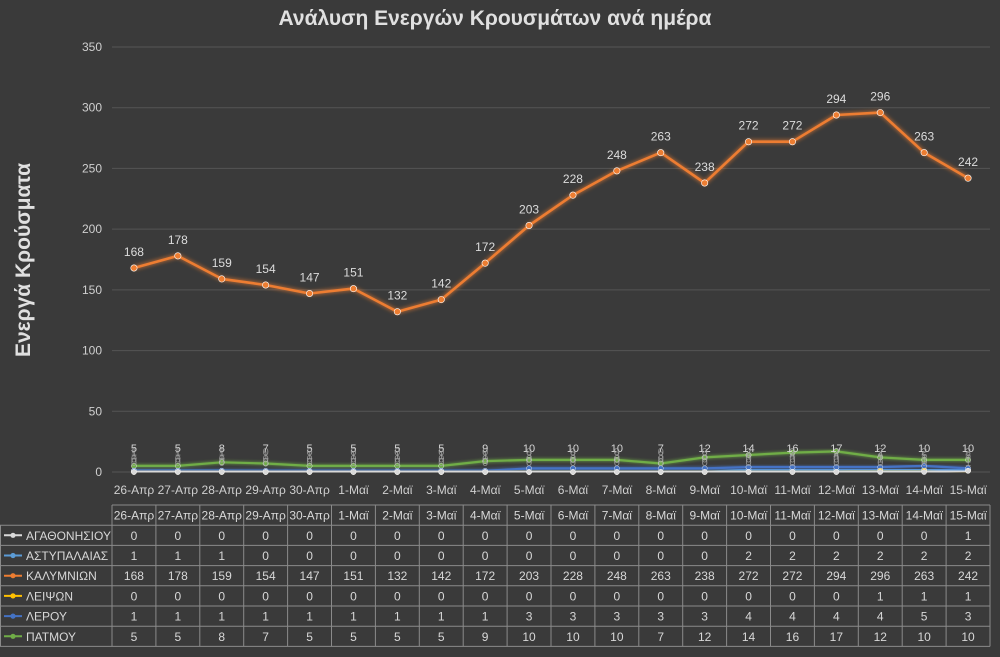 The image size is (1000, 657). I want to click on x-tick-label: 10-Μαϊ, so click(748, 490).